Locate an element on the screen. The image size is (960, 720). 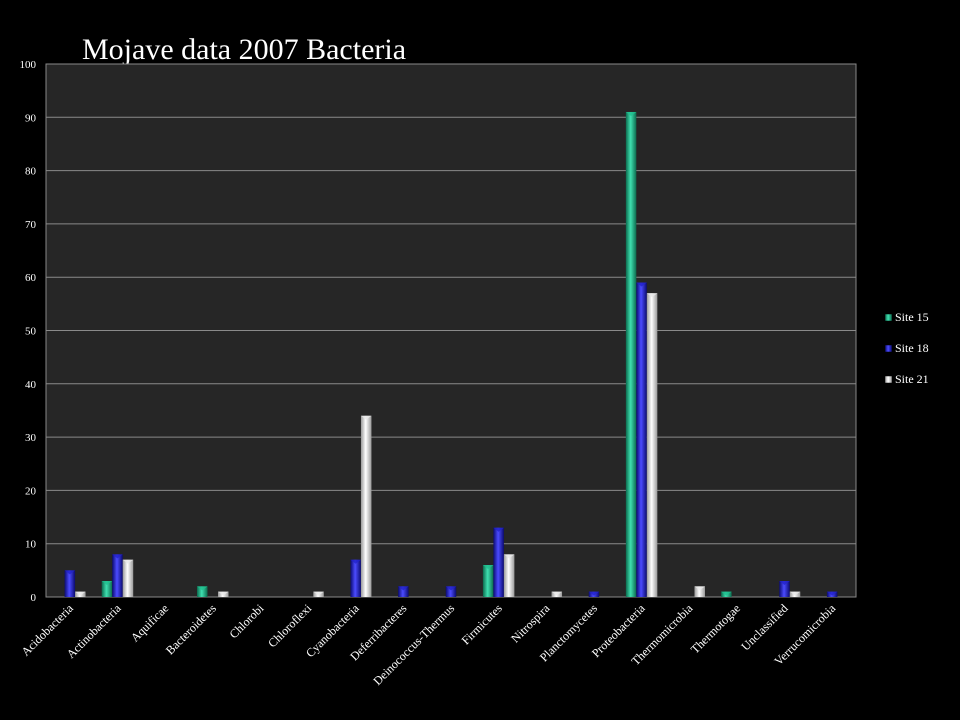
x-category-label: Nitrospira is located at coordinates (530, 623).